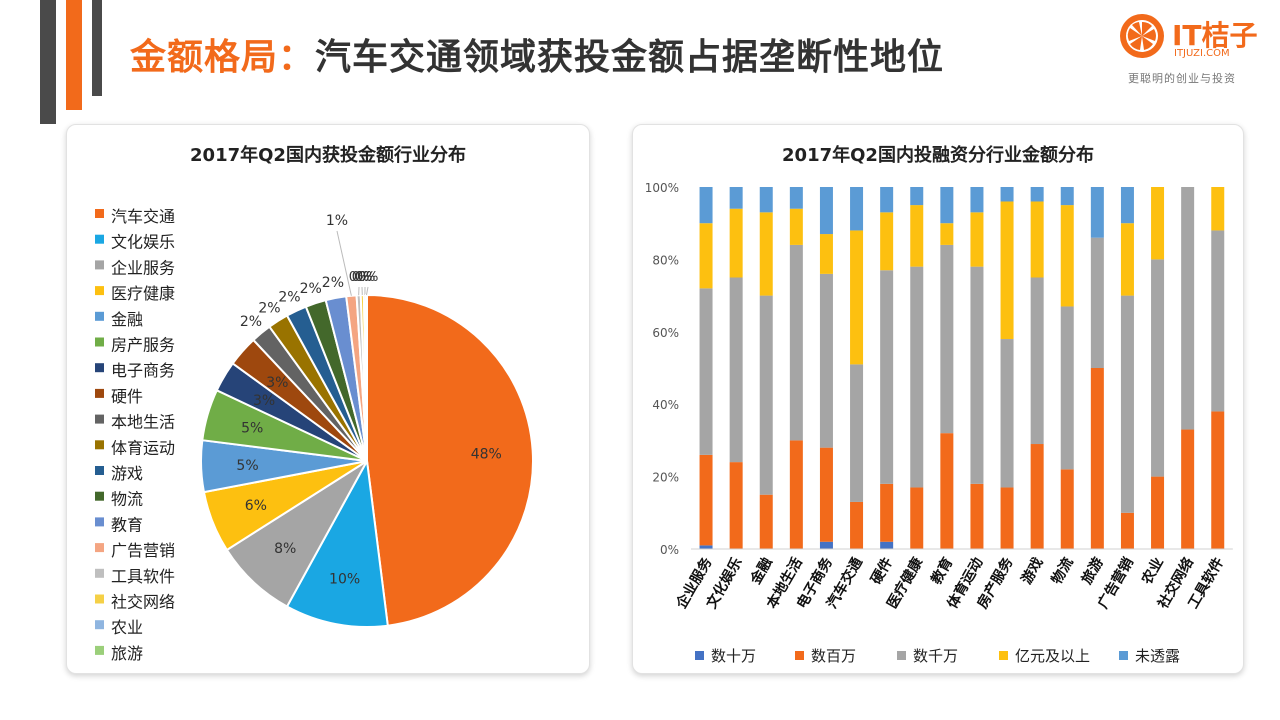 The height and width of the screenshot is (720, 1280). I want to click on pie-label-1: 10%, so click(344, 579).